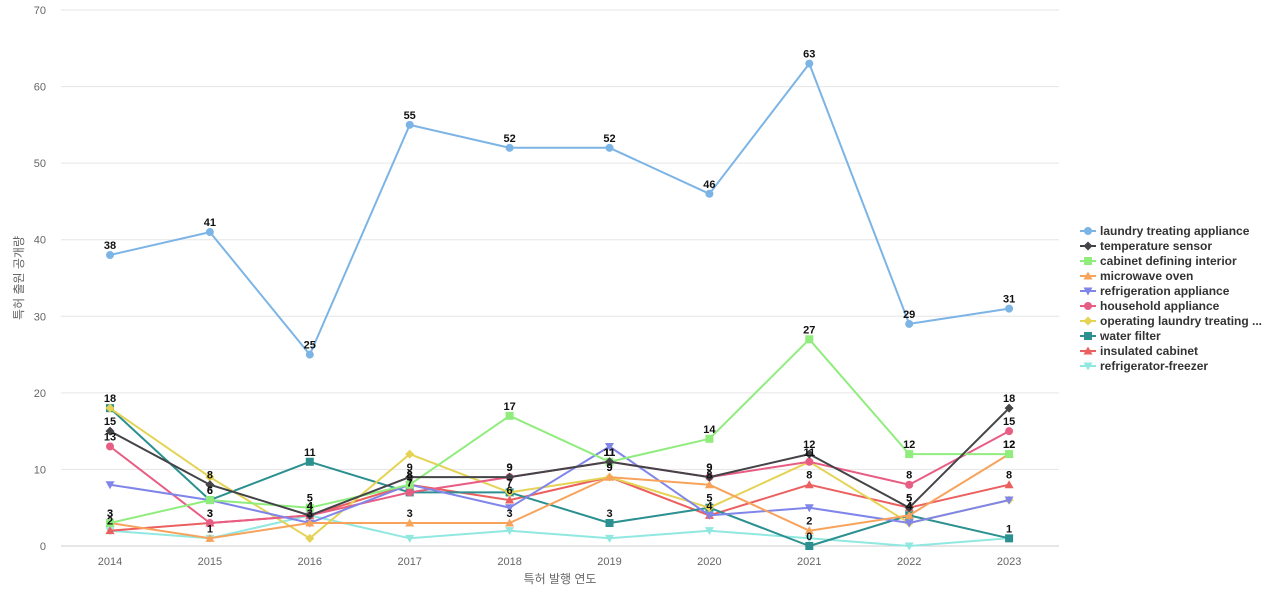 This screenshot has height=600, width=1280. Describe the element at coordinates (1165, 231) in the screenshot. I see `legend-item: laundry treating appliance` at that location.